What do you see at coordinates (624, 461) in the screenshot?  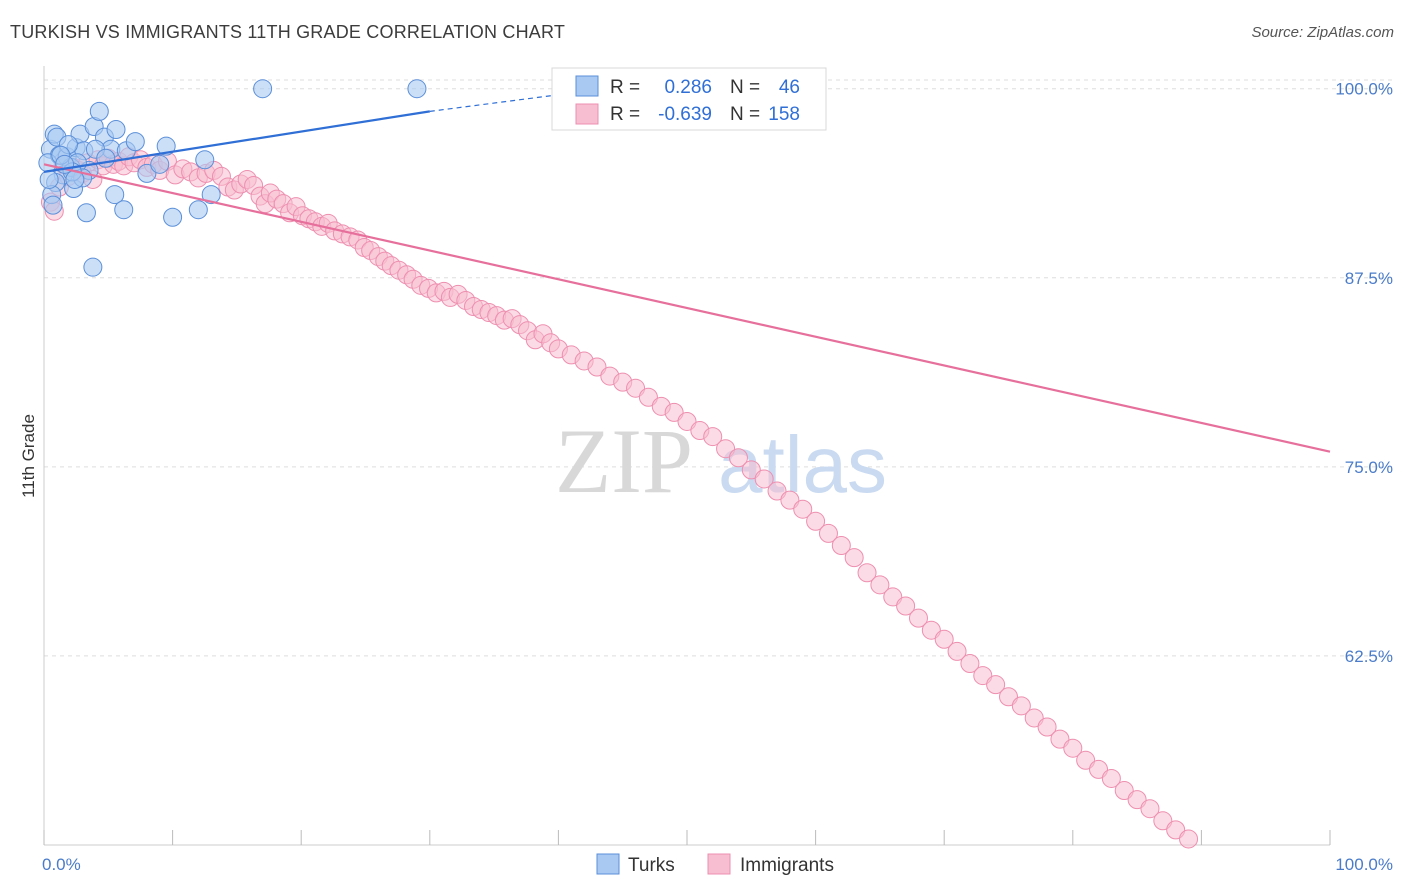 I see `watermark-zip: ZIP` at bounding box center [624, 461].